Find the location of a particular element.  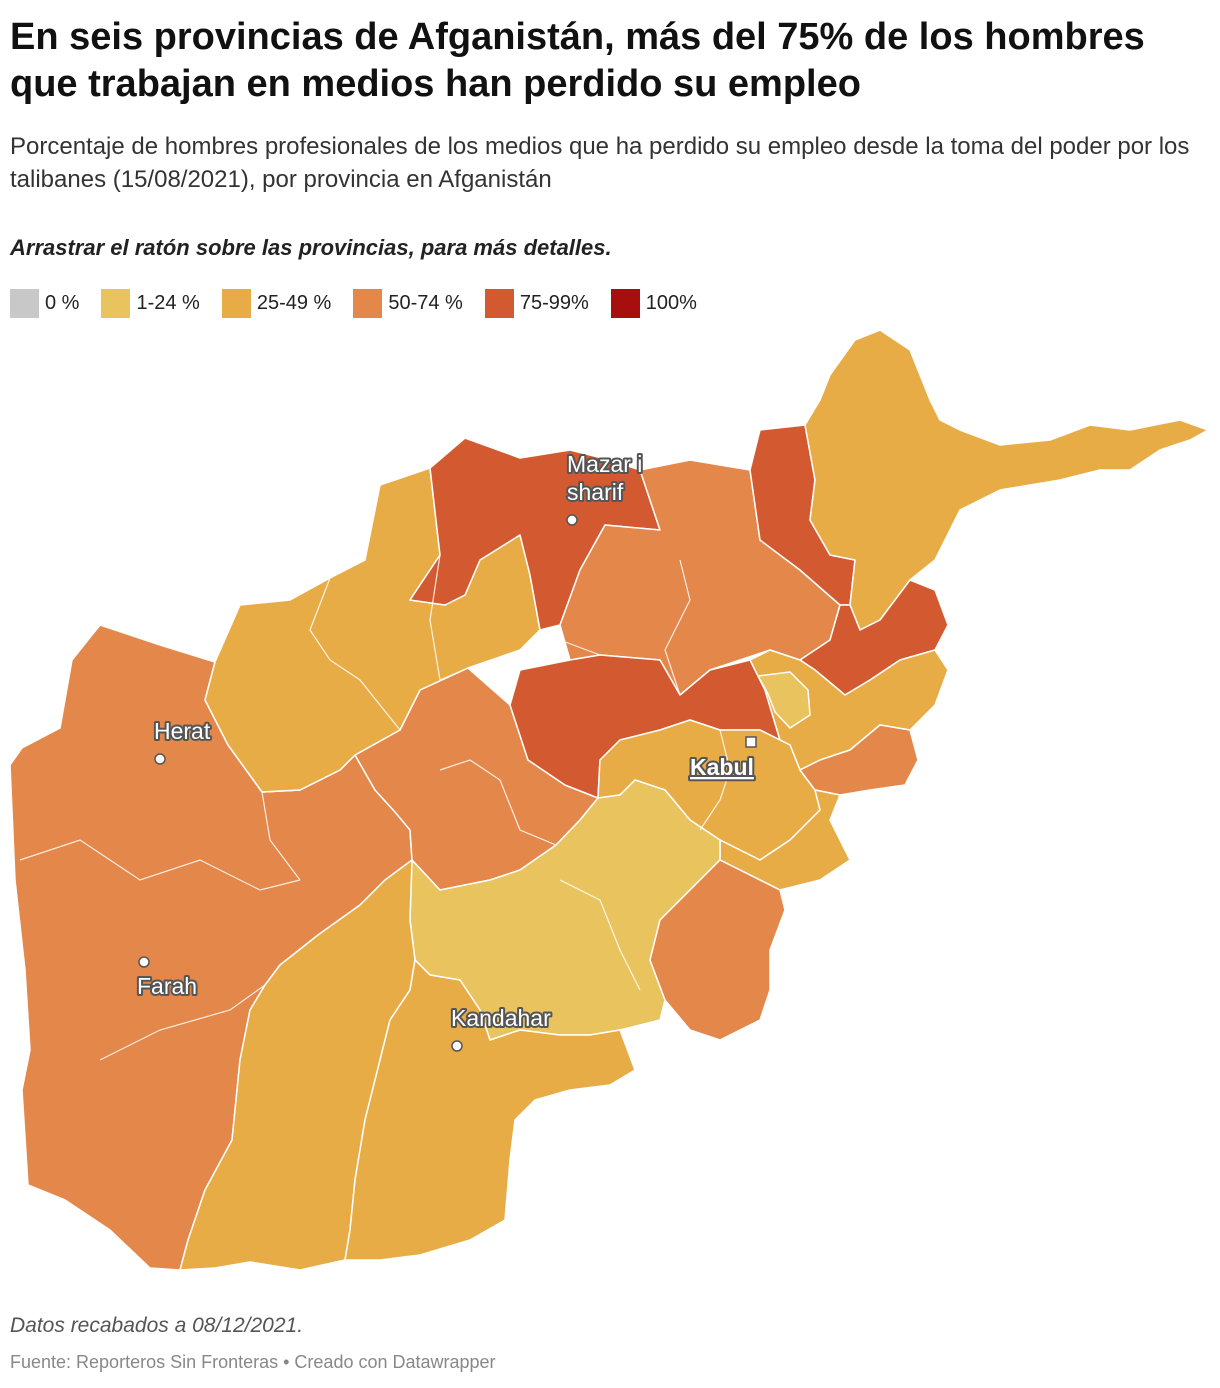

kandahar-label: Kandahar is located at coordinates (501, 1018).